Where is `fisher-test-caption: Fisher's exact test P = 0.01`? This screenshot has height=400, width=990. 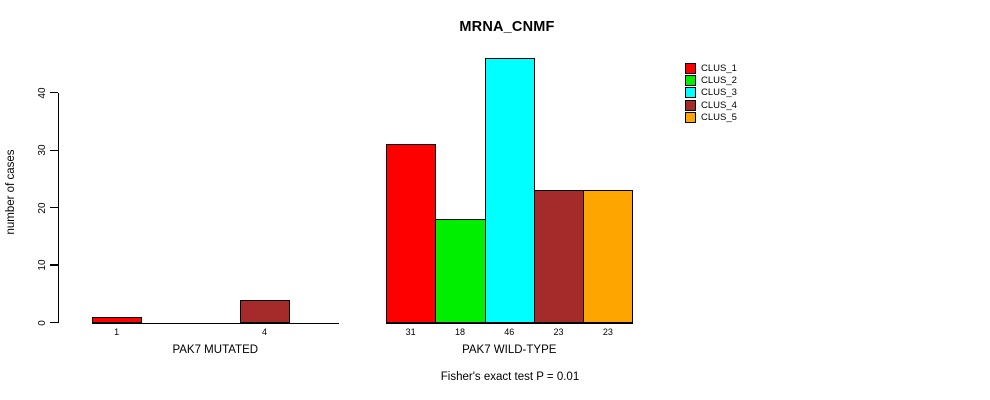
fisher-test-caption: Fisher's exact test P = 0.01 is located at coordinates (510, 377).